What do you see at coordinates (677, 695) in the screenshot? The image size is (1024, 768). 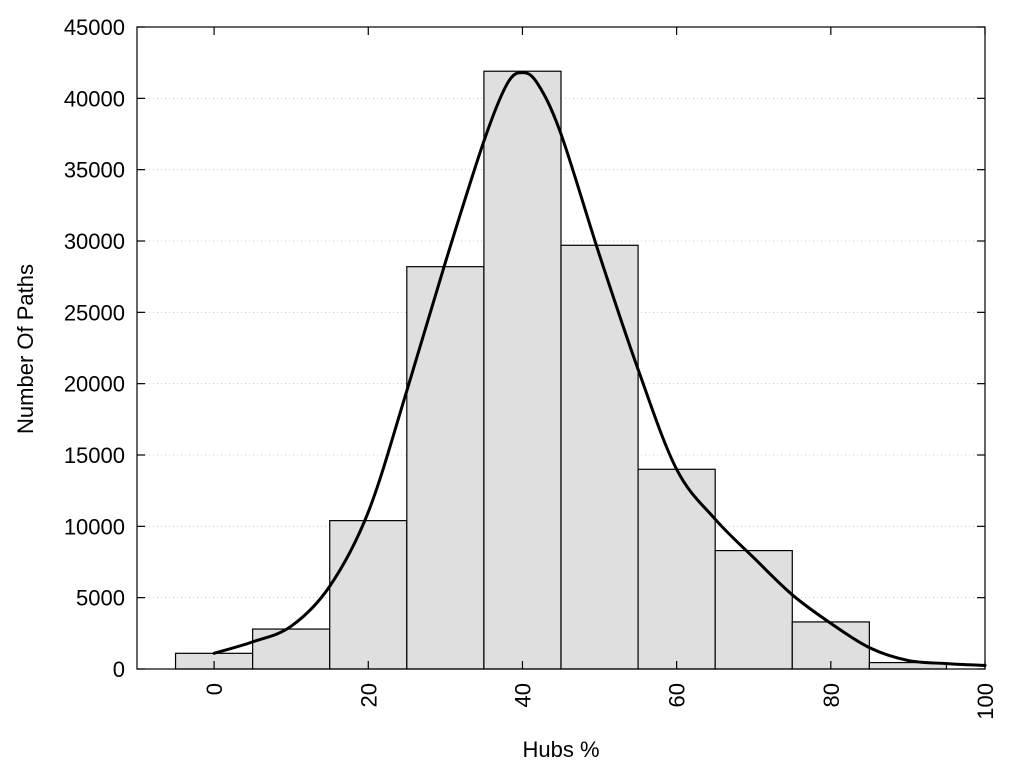 I see `x-tick-label-3: 60` at bounding box center [677, 695].